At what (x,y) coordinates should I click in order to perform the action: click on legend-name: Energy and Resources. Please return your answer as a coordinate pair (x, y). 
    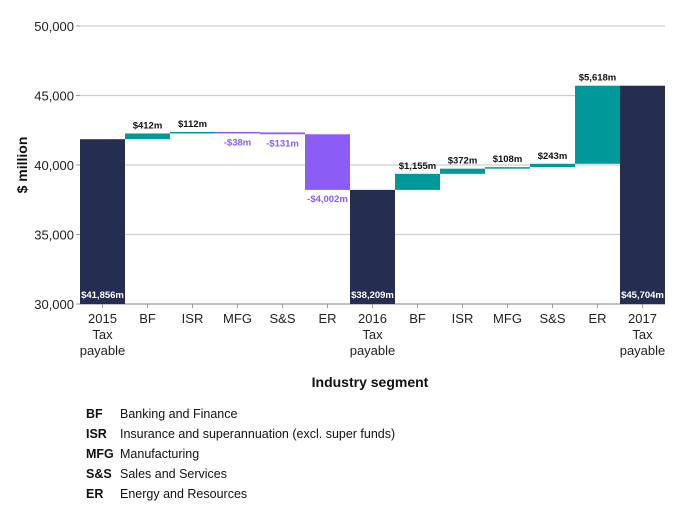
    Looking at the image, I should click on (184, 494).